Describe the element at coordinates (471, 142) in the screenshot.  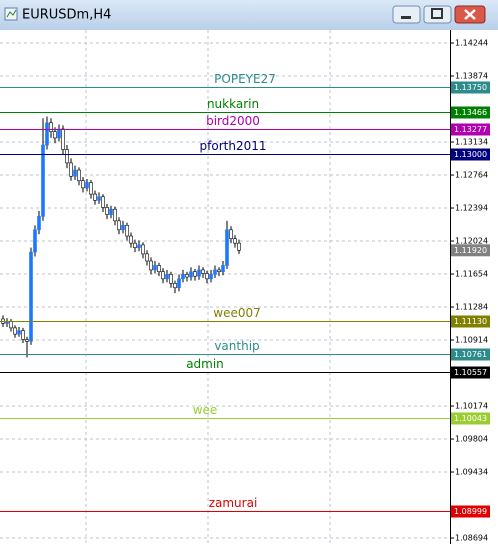
I see `y-tick-label: 1.13134` at that location.